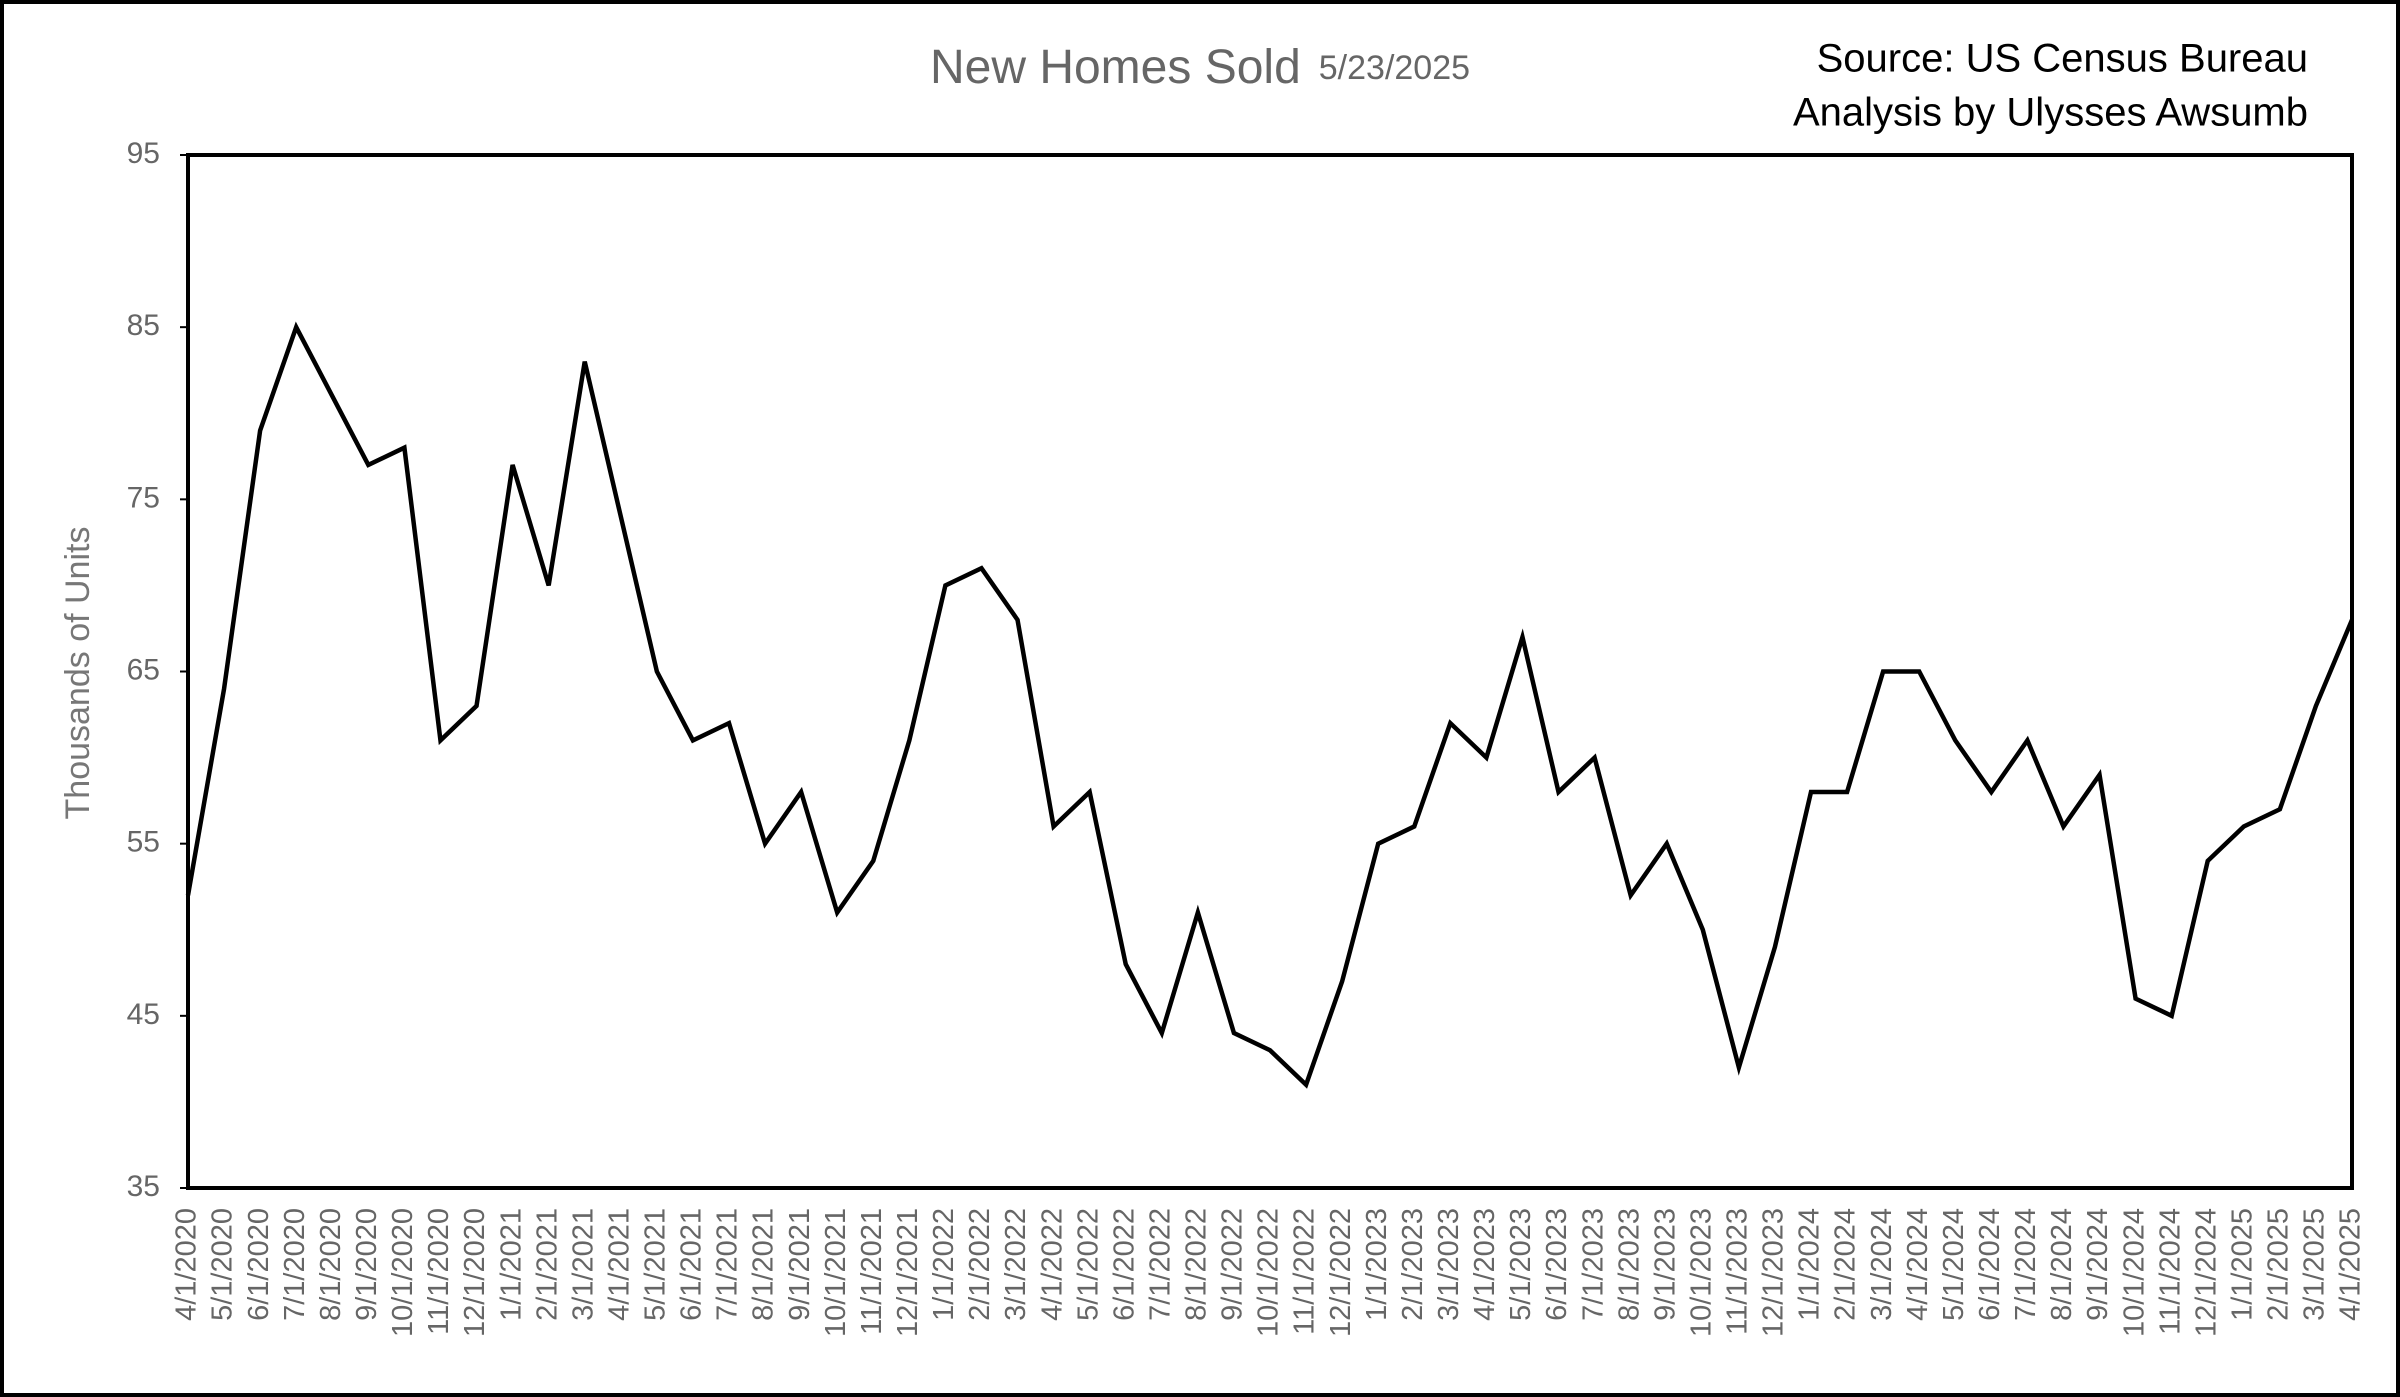  What do you see at coordinates (475, 1272) in the screenshot?
I see `x-tick-label: 12/1/2020` at bounding box center [475, 1272].